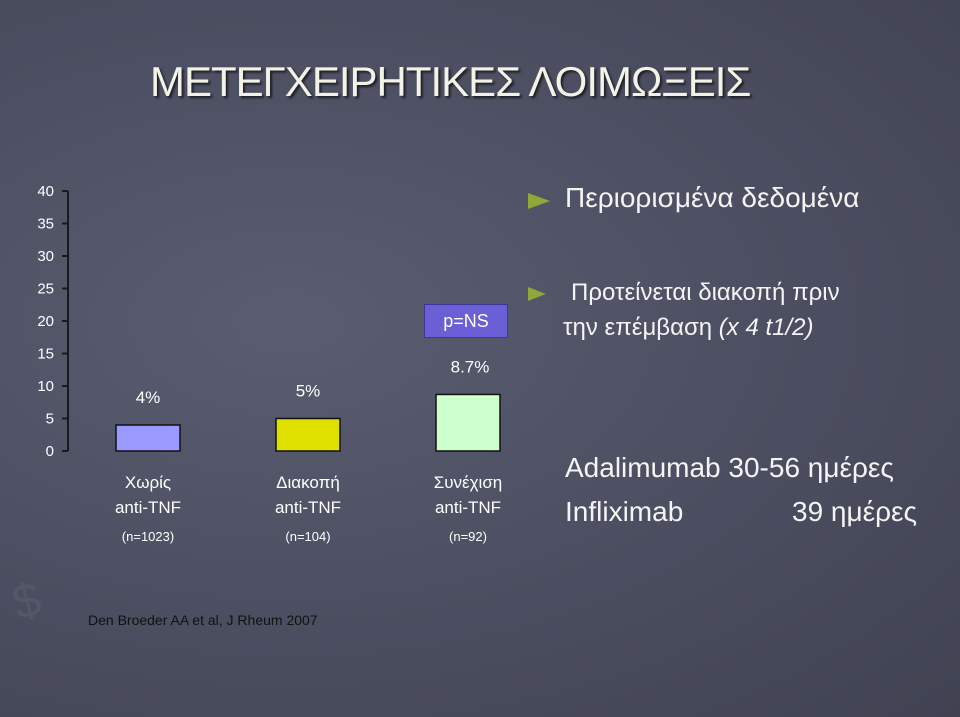 The width and height of the screenshot is (960, 717). Describe the element at coordinates (308, 482) in the screenshot. I see `category-label: Διακοπή` at that location.